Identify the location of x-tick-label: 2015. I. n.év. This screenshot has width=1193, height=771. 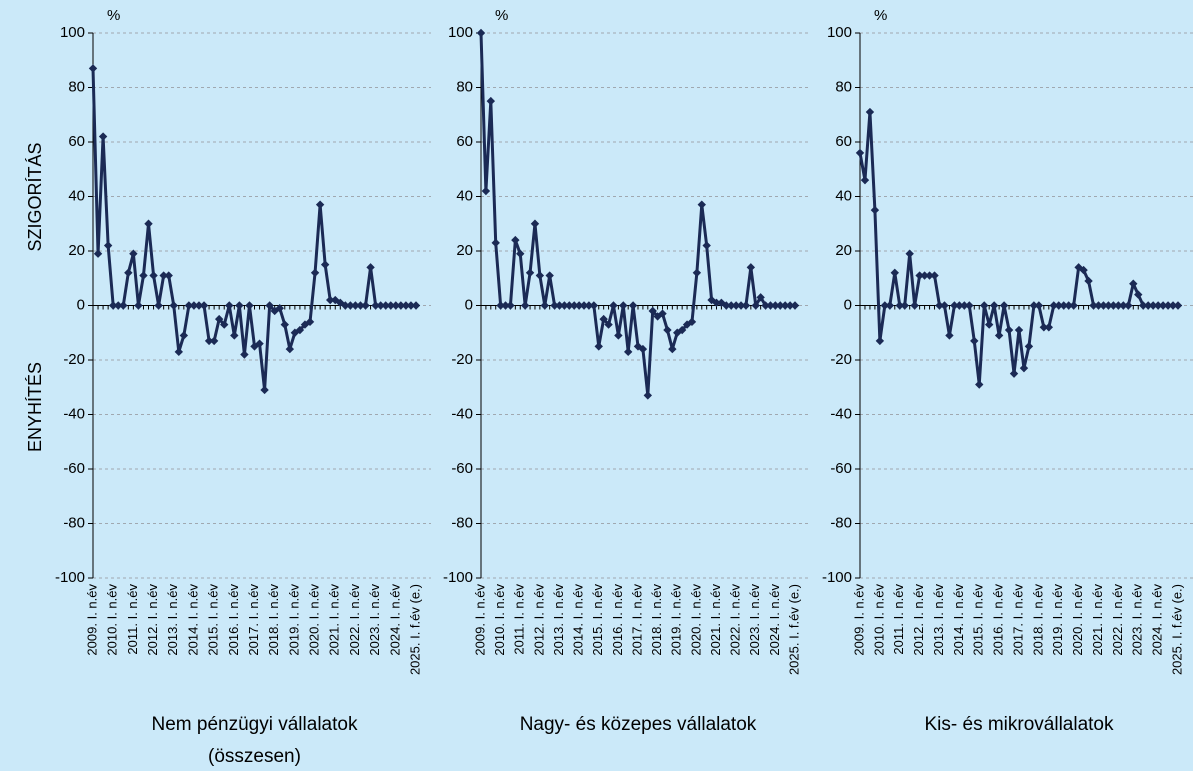
(213, 620).